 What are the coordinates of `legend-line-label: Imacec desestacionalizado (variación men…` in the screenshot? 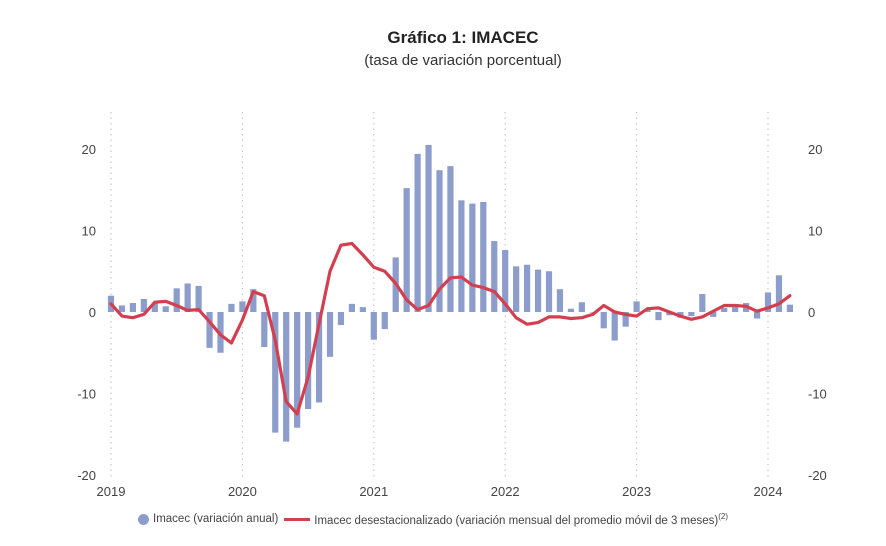 It's located at (521, 519).